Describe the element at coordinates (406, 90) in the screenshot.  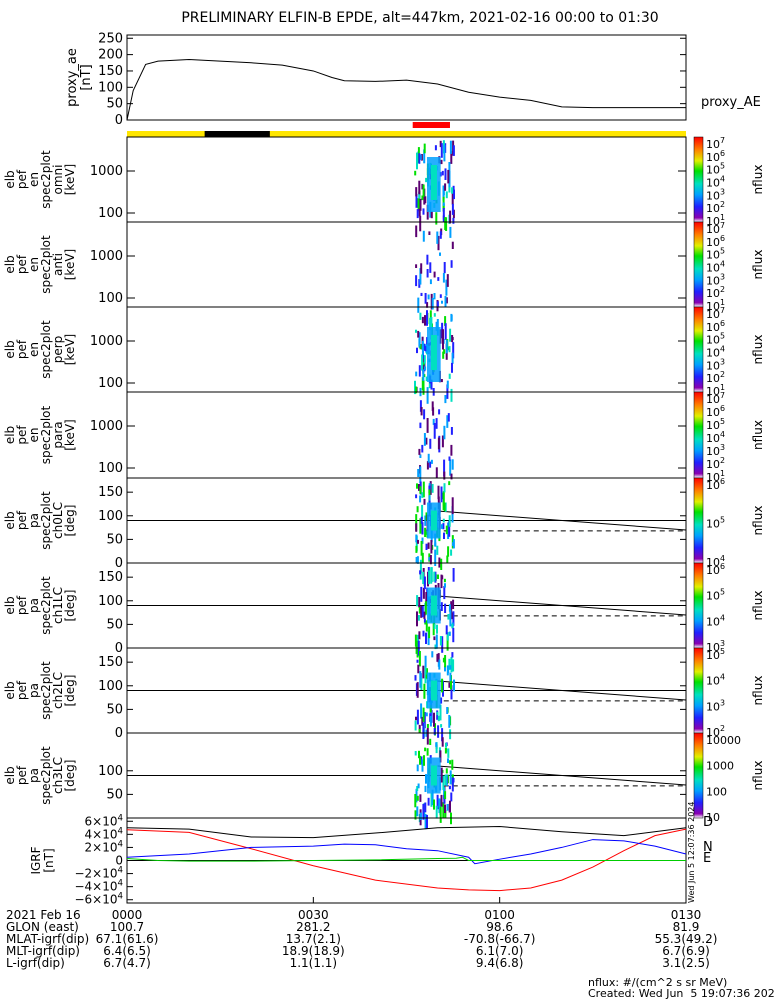
I see `proxy-ae-line` at that location.